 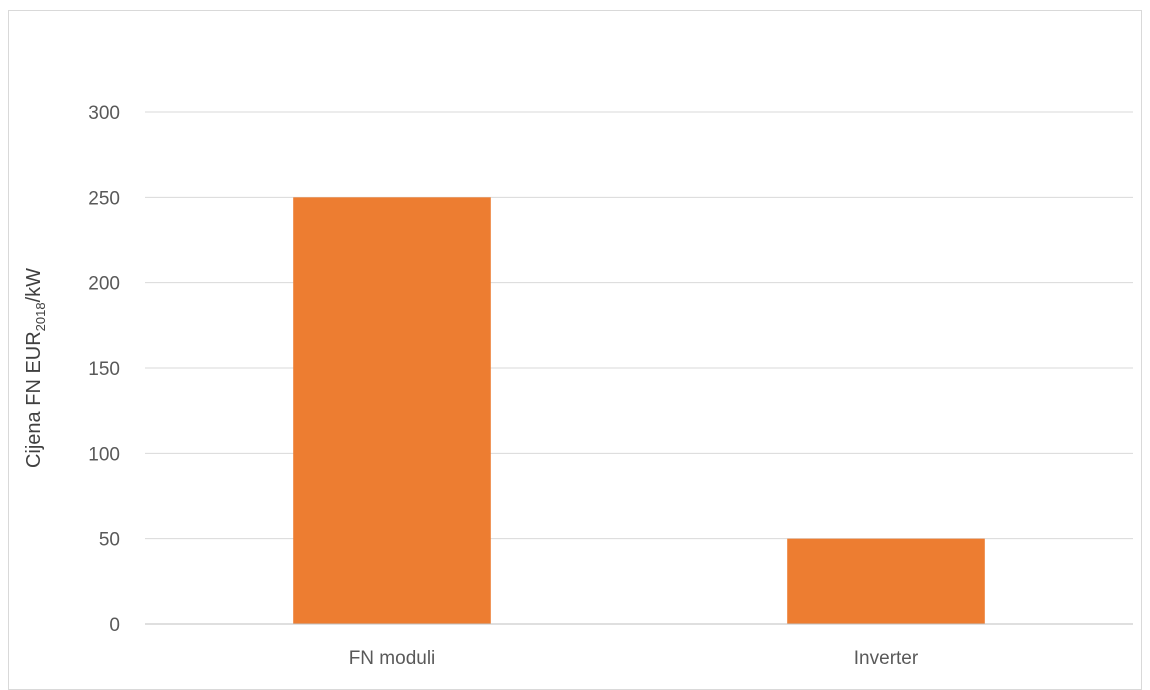 What do you see at coordinates (34, 285) in the screenshot?
I see `y-axis-title-suffix: /kW` at bounding box center [34, 285].